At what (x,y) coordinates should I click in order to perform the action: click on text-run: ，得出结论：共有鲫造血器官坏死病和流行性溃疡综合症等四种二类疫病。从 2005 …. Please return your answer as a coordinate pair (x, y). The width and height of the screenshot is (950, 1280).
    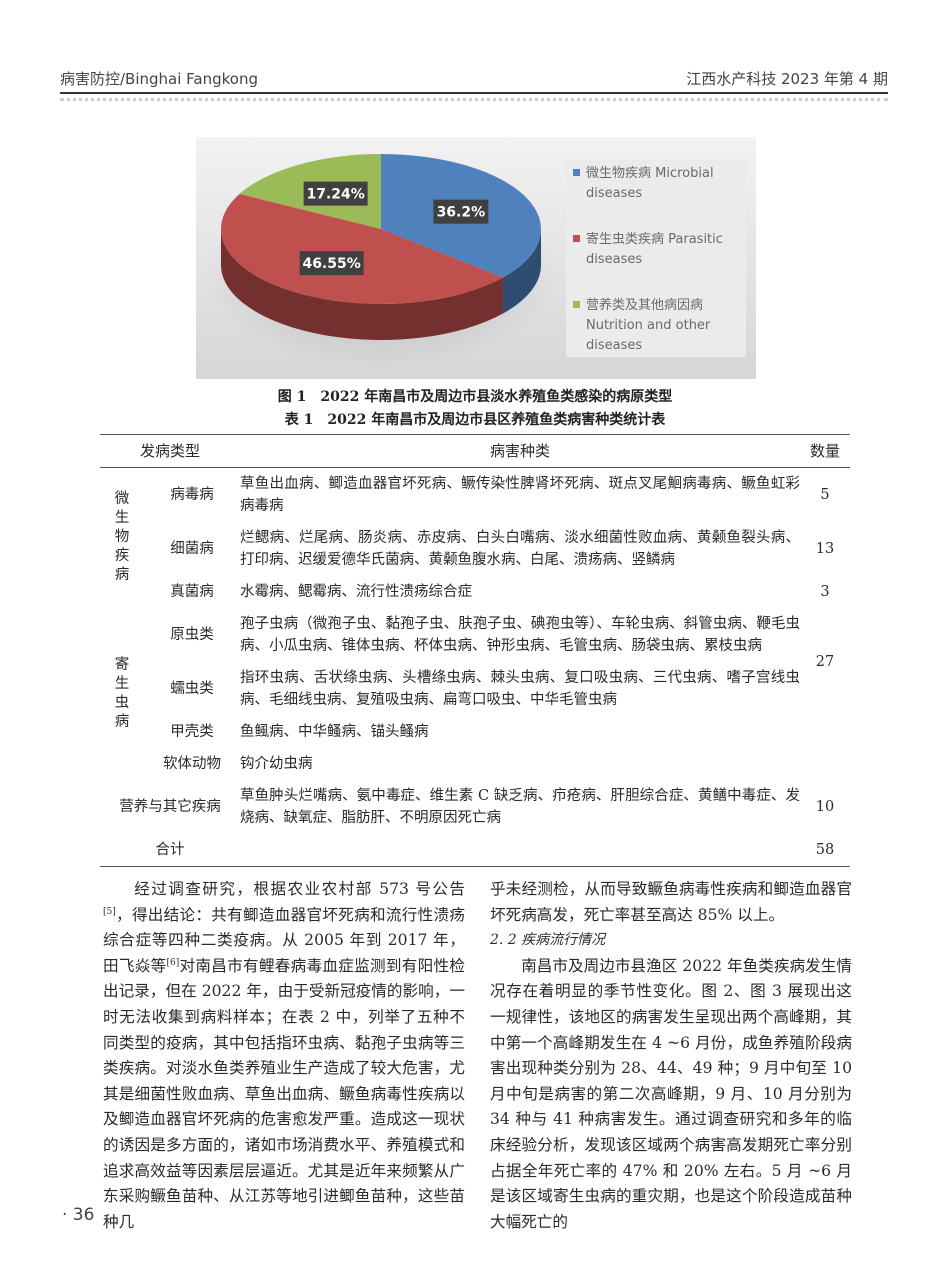
    Looking at the image, I should click on (284, 940).